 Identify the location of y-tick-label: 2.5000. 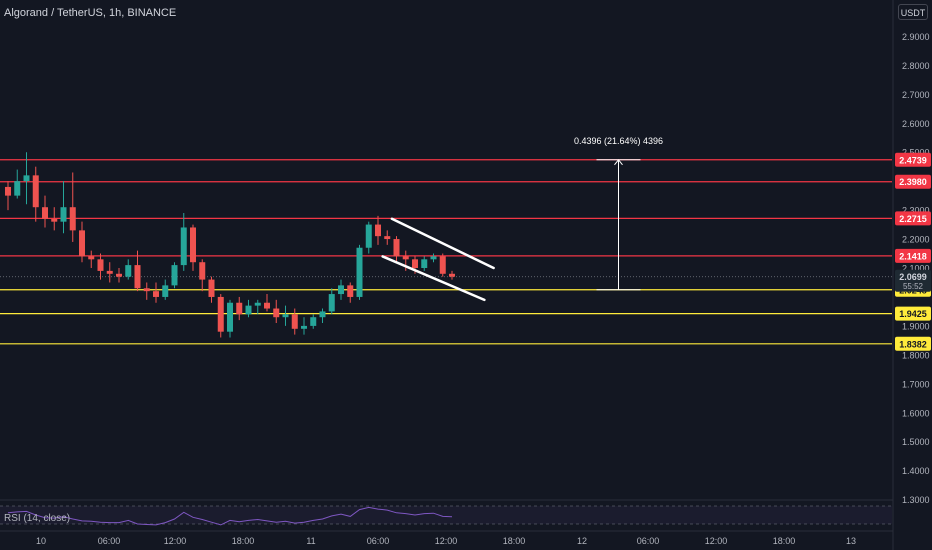
(916, 153).